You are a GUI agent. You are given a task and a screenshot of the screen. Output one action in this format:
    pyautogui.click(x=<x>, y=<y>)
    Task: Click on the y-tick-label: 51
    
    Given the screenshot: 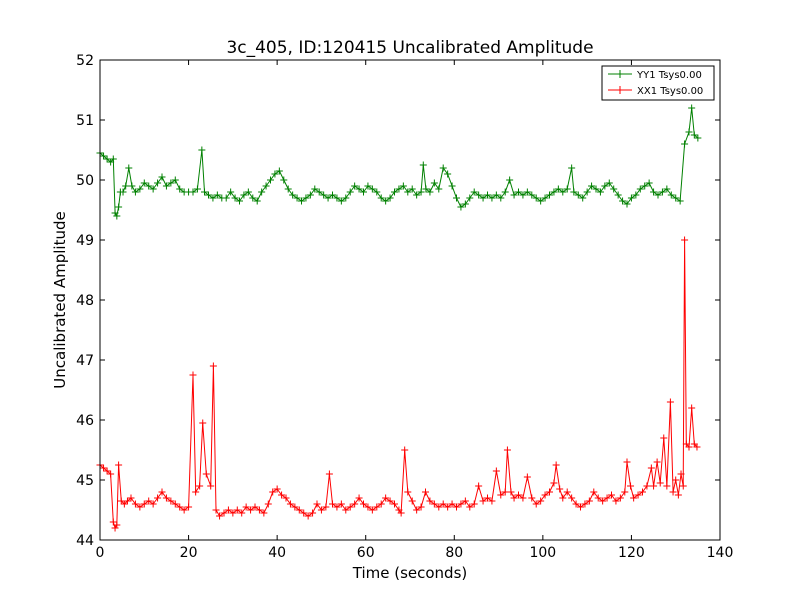 What is the action you would take?
    pyautogui.click(x=85, y=121)
    